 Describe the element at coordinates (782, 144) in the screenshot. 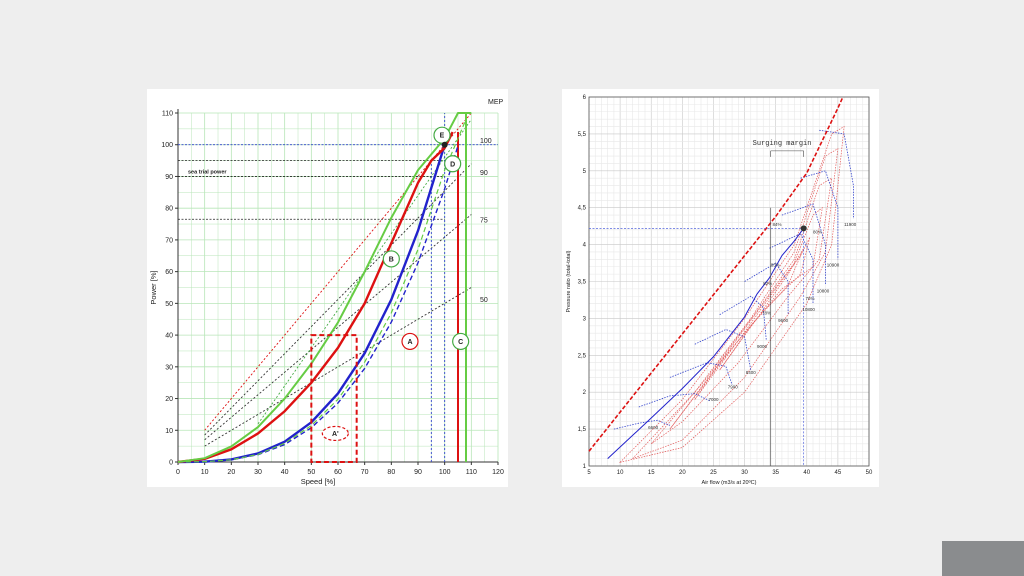

I see `surging-margin-label: Surging margin` at that location.